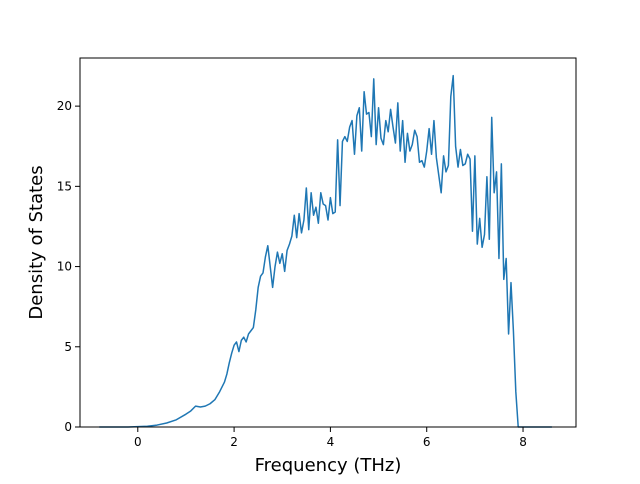 The height and width of the screenshot is (484, 640). What do you see at coordinates (138, 442) in the screenshot?
I see `x-tick-label: 0` at bounding box center [138, 442].